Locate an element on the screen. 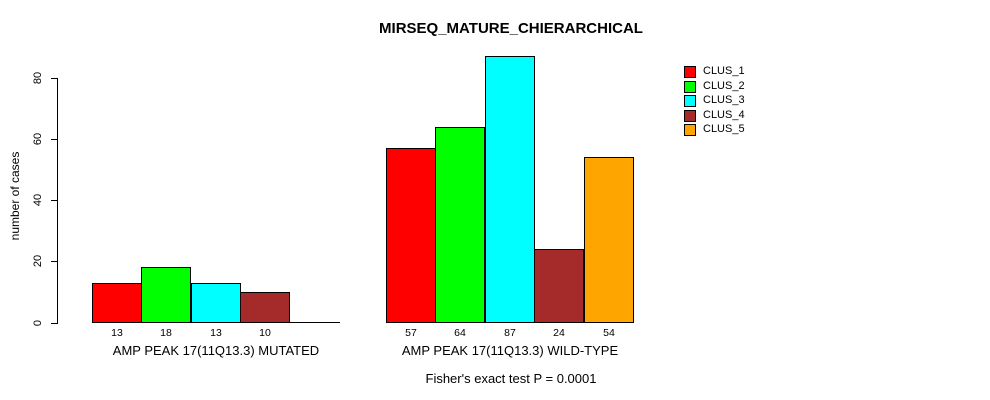 The width and height of the screenshot is (990, 400). legend-item: CLUS_3 is located at coordinates (714, 100).